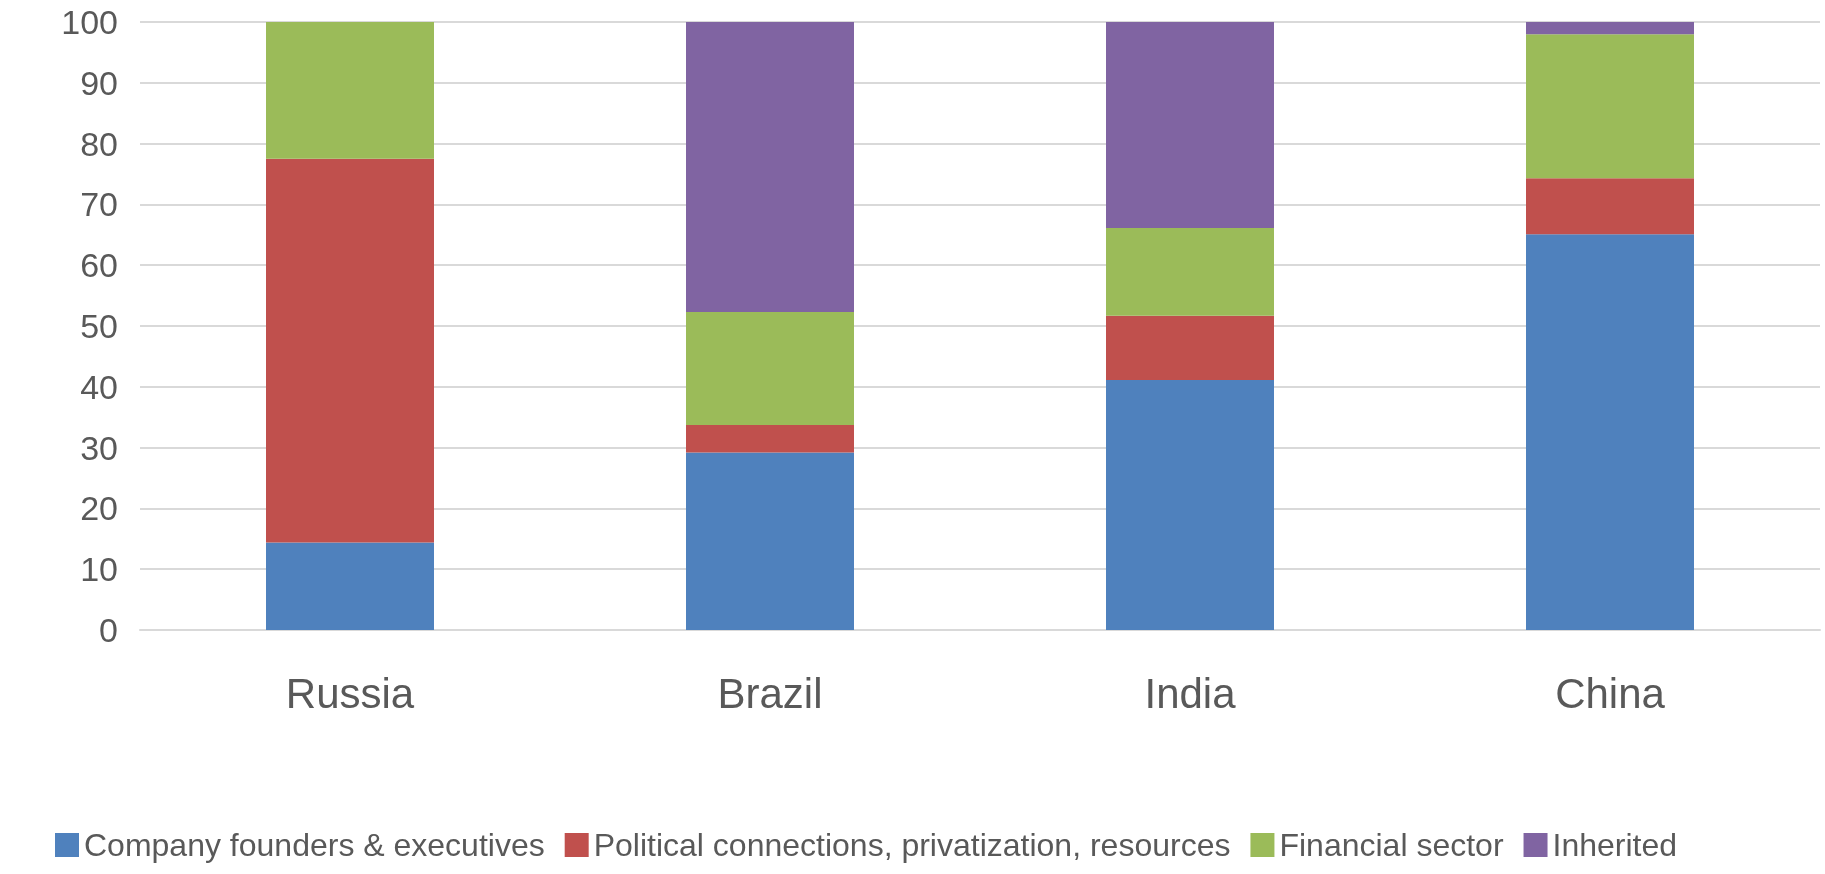 The image size is (1825, 874). Describe the element at coordinates (1190, 693) in the screenshot. I see `x-tick-label: India` at that location.